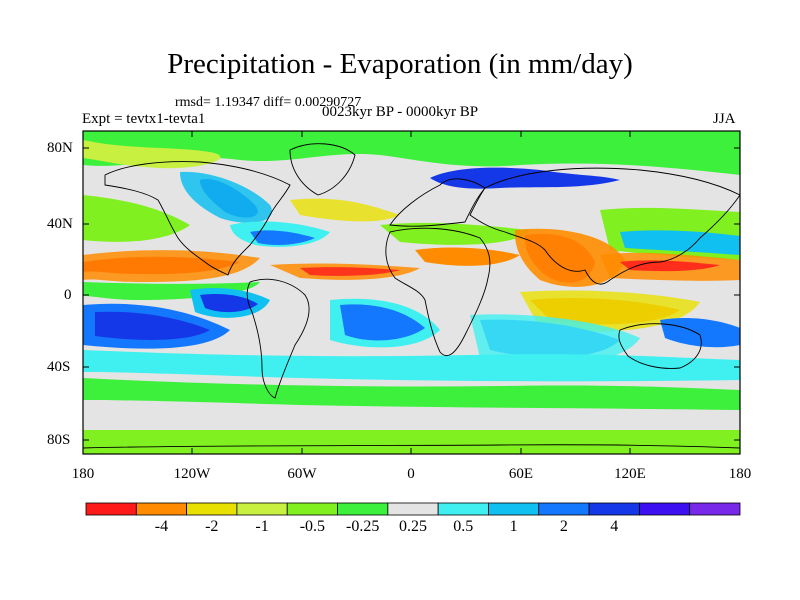  Describe the element at coordinates (161, 526) in the screenshot. I see `colorbar-label: -4` at that location.